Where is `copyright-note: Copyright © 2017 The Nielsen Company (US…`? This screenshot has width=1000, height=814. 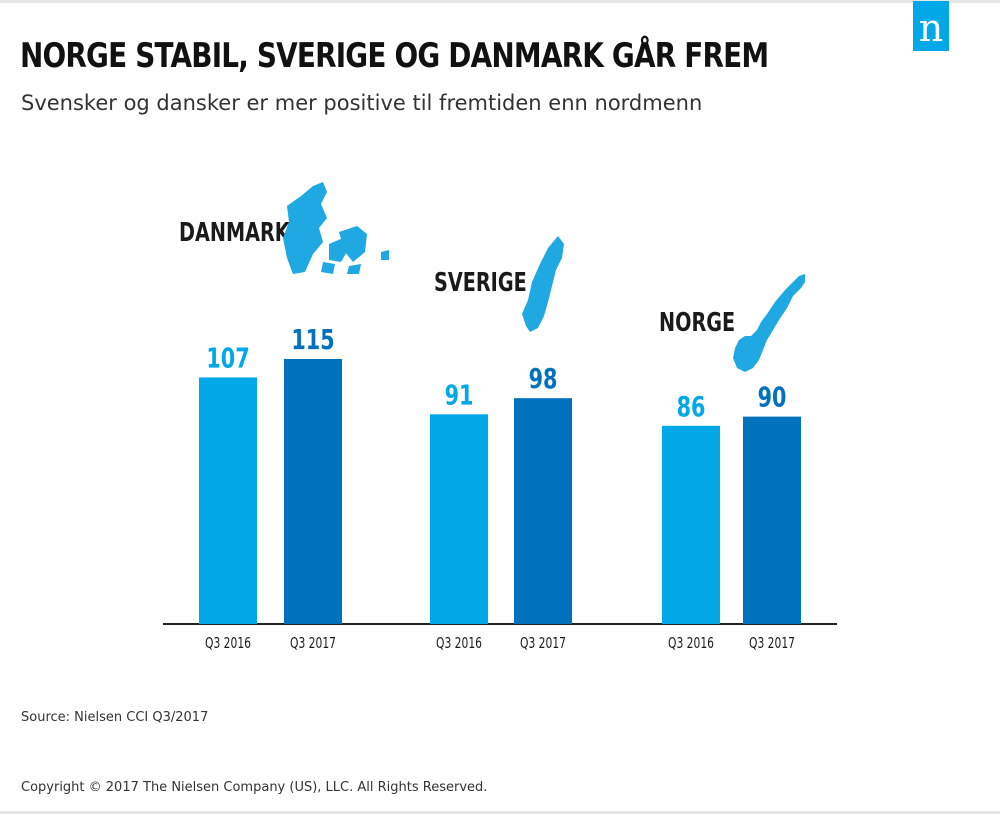
copyright-note: Copyright © 2017 The Nielsen Company (US… is located at coordinates (254, 787).